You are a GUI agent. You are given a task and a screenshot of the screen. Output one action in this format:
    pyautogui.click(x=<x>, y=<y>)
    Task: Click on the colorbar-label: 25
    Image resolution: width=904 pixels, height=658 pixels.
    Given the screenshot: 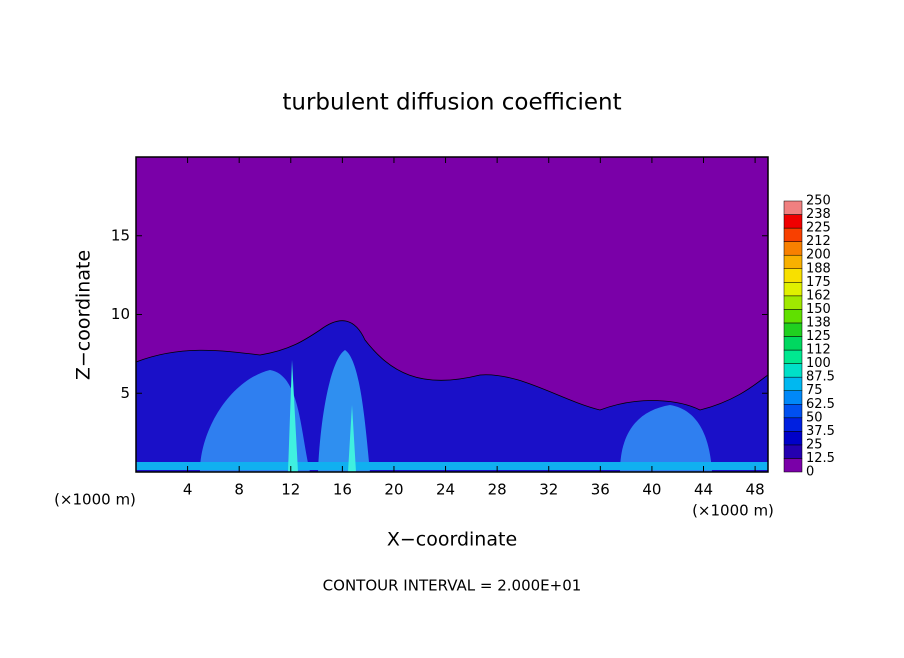 What is the action you would take?
    pyautogui.click(x=814, y=444)
    